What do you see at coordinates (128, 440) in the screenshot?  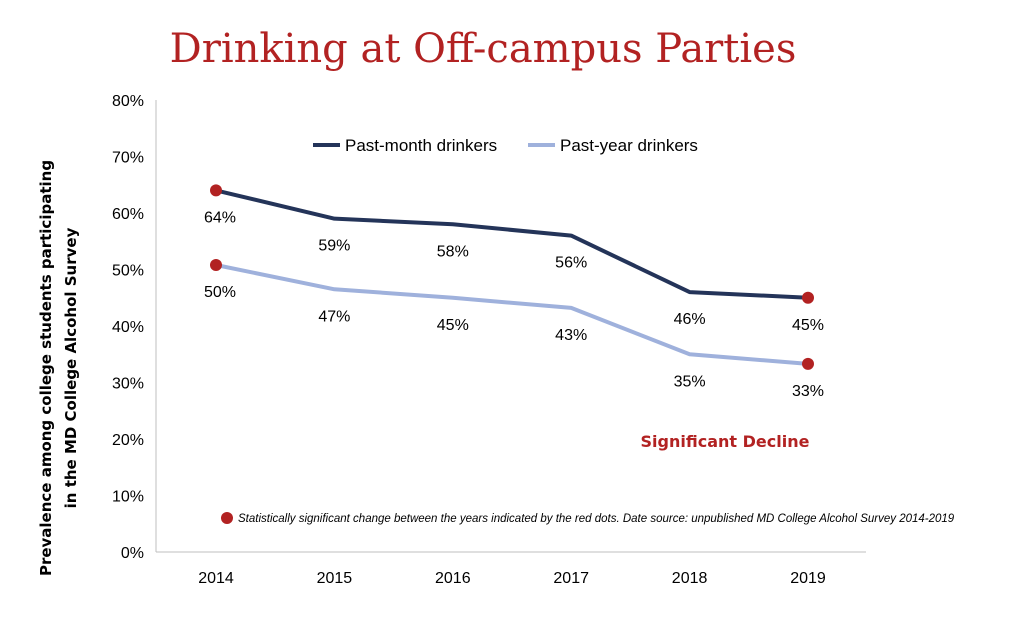 I see `y-tick-label: 20%` at bounding box center [128, 440].